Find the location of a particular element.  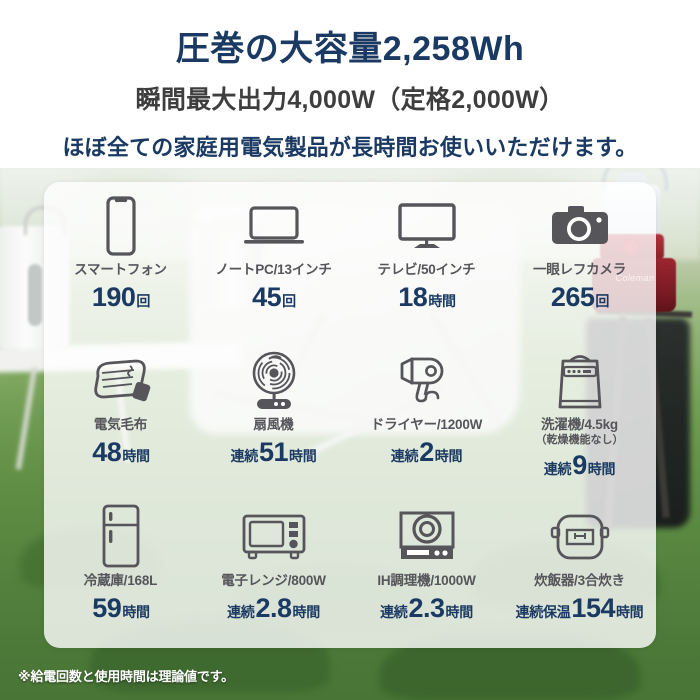

appliance-value: 59 時間 is located at coordinates (120, 608).